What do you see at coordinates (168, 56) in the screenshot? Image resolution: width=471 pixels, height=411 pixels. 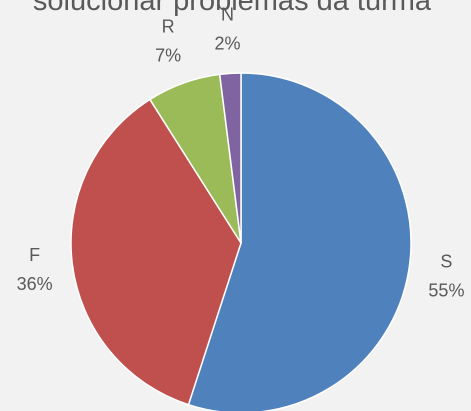 I see `slice-value-label: 7%` at bounding box center [168, 56].